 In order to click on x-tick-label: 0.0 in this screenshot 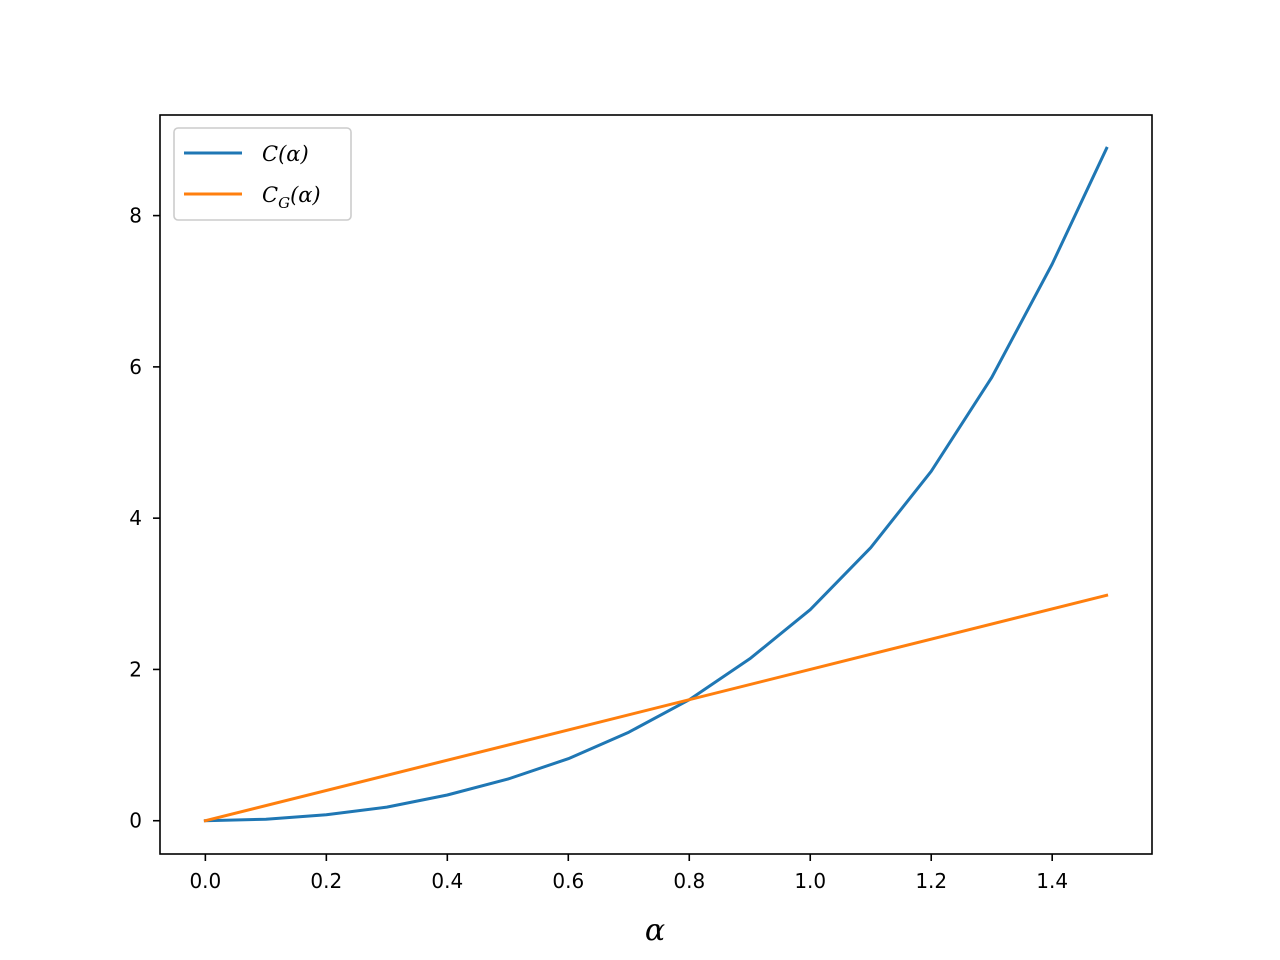, I will do `click(205, 881)`.